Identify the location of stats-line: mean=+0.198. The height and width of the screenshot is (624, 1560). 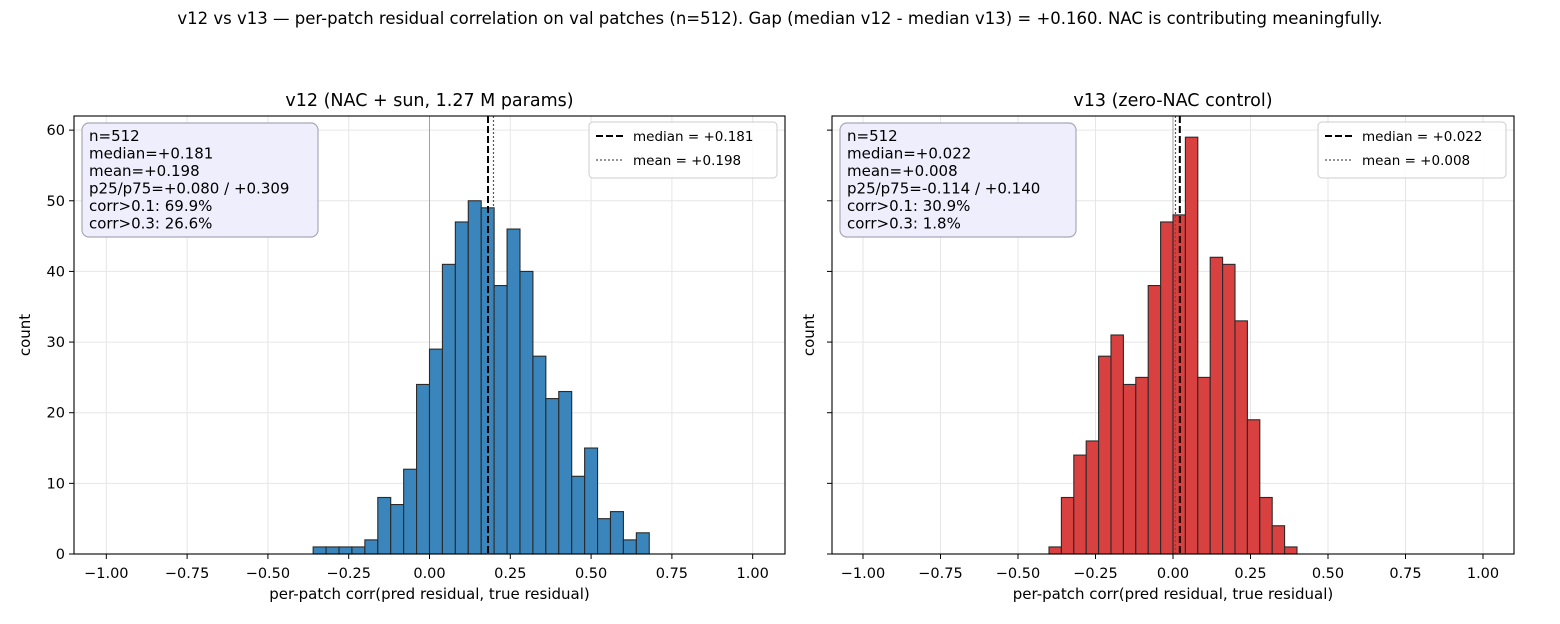
(144, 171).